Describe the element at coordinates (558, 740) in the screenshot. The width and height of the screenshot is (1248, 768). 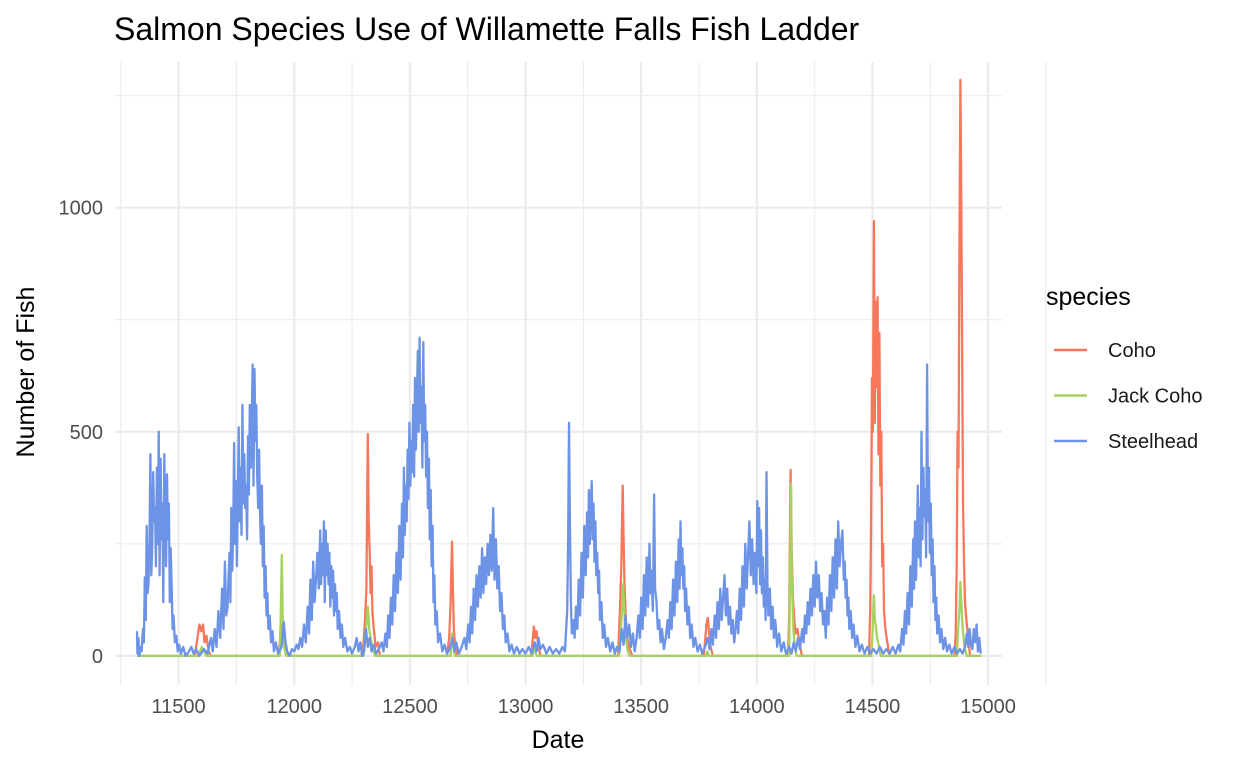
I see `x-axis-title: Date` at that location.